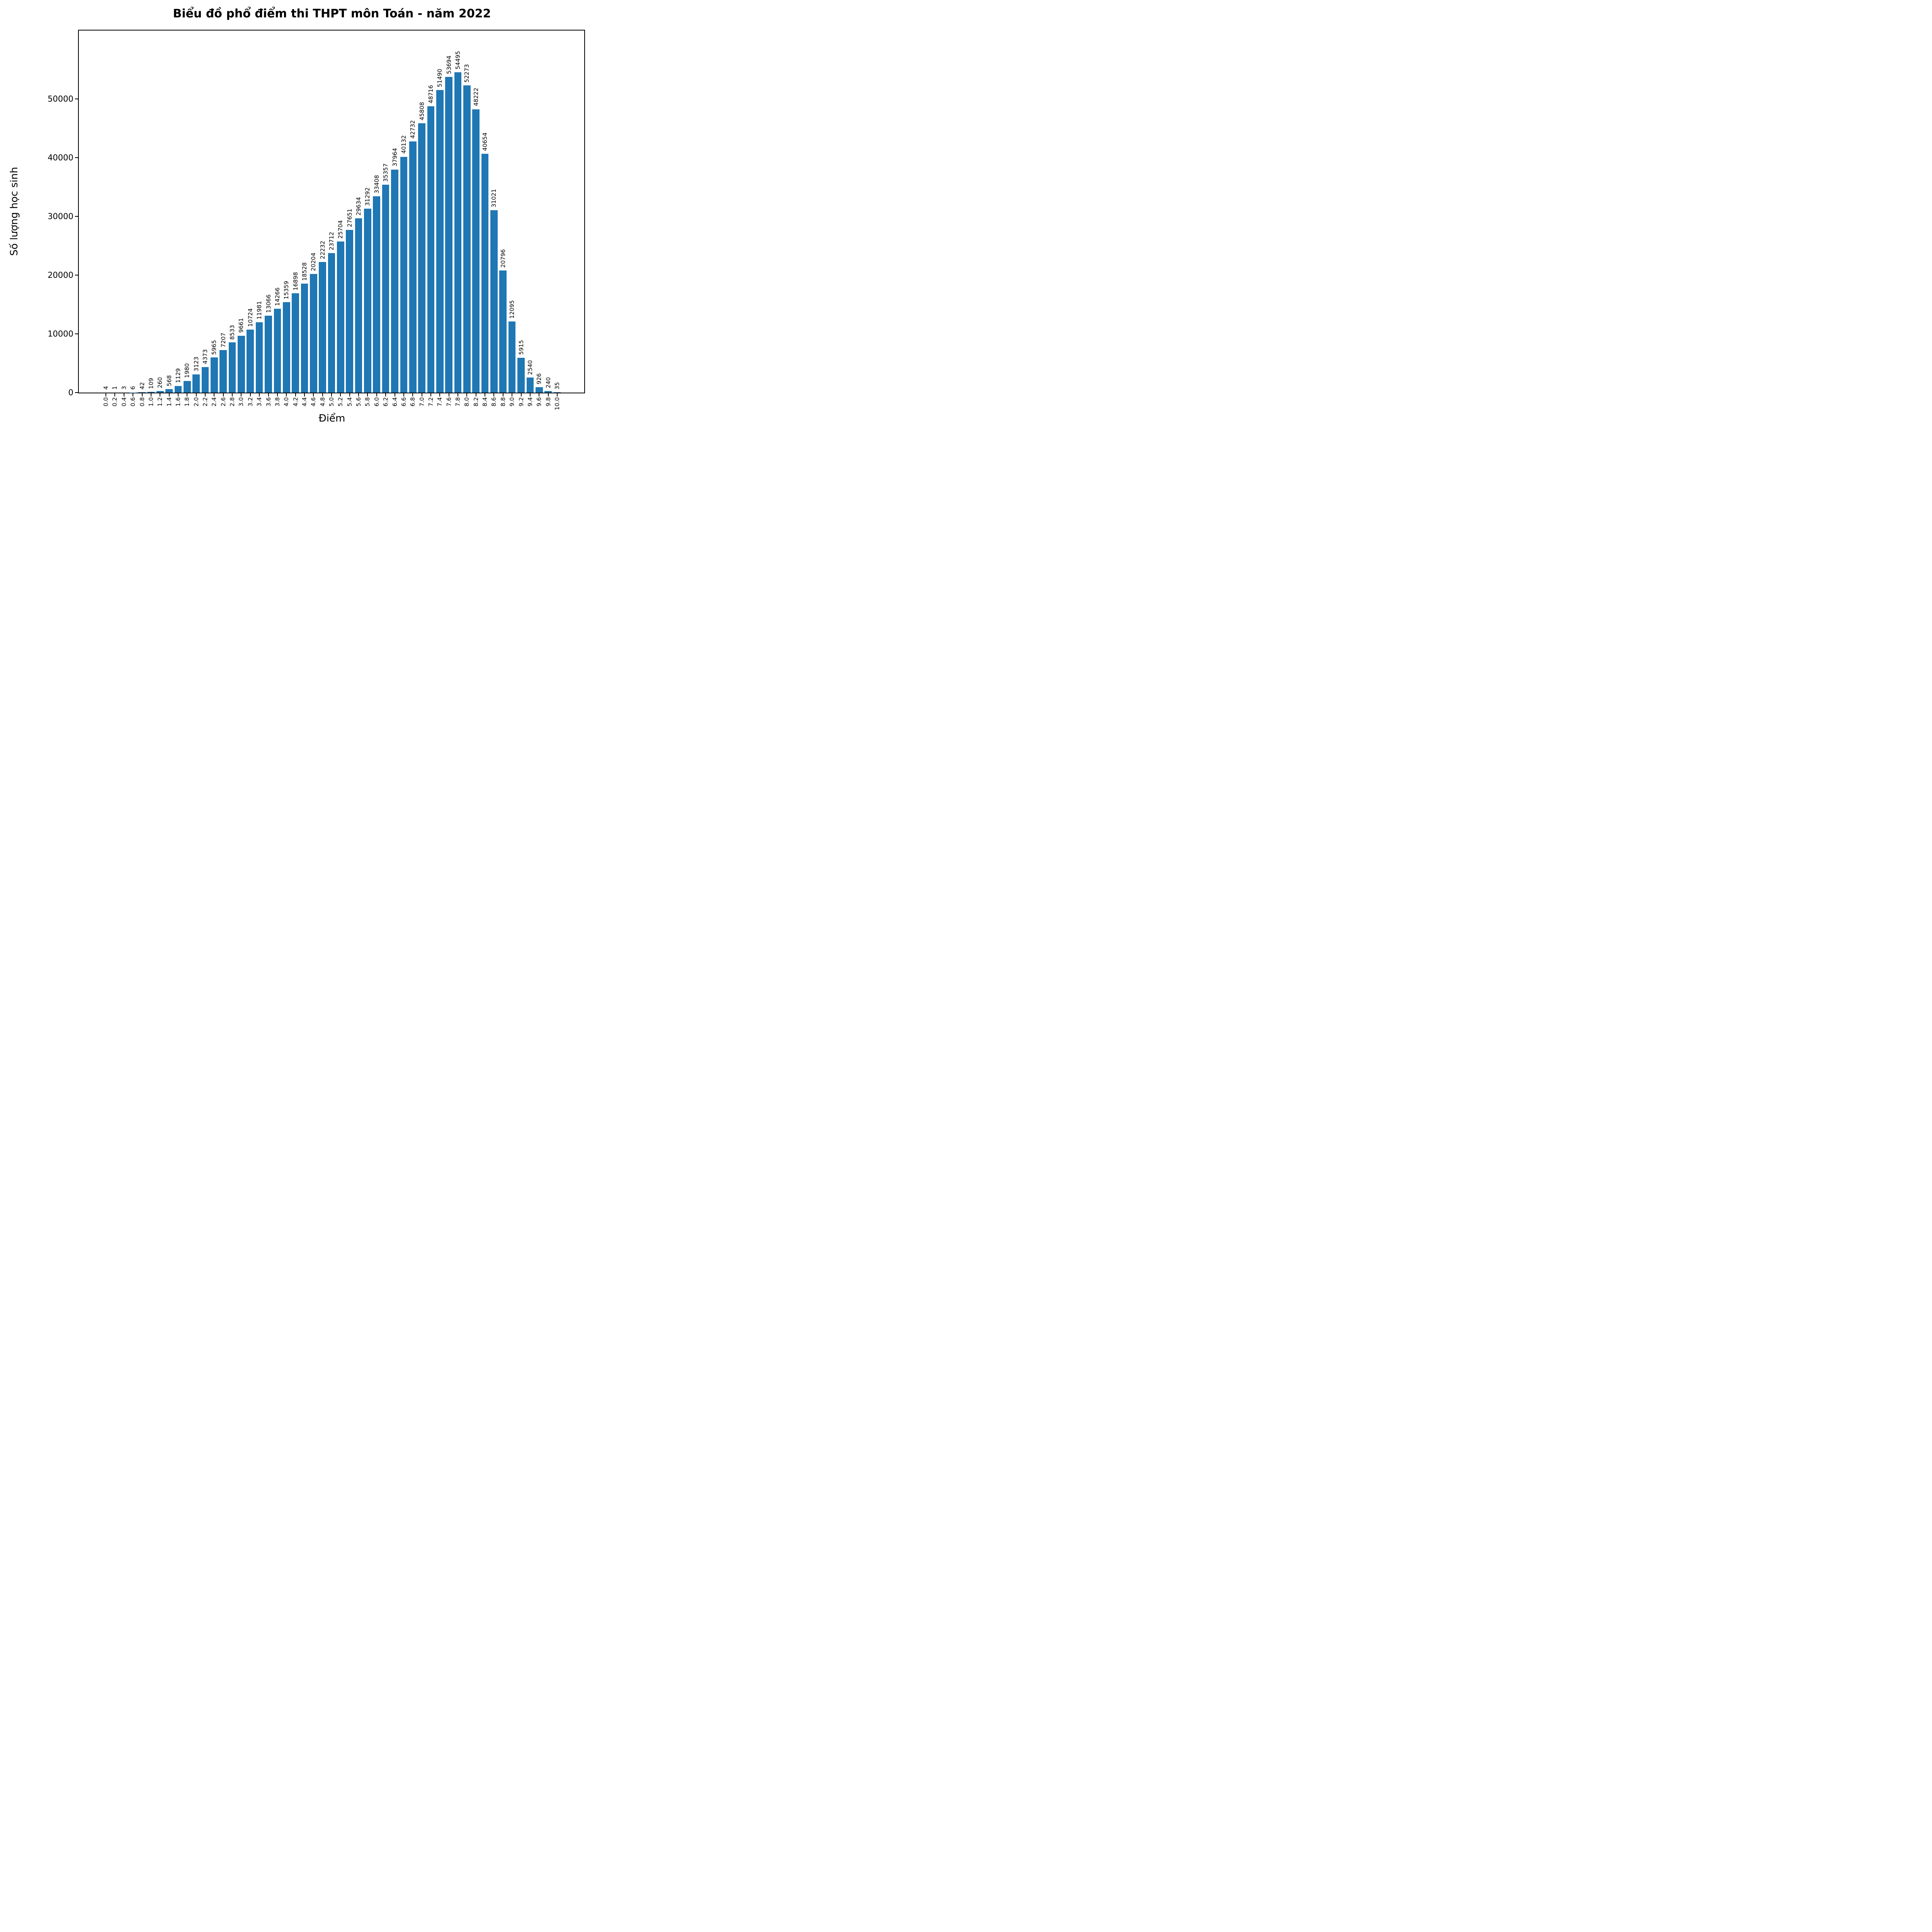  What do you see at coordinates (314, 261) in the screenshot?
I see `bar-value-label: 20204` at bounding box center [314, 261].